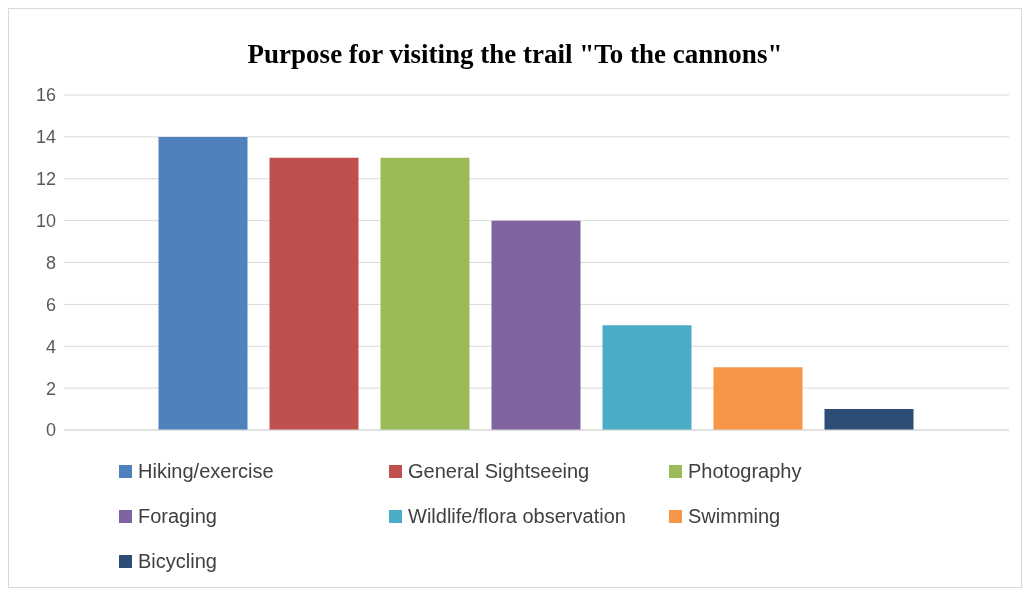 The width and height of the screenshot is (1032, 589). I want to click on y-tick-label: 8, so click(50, 262).